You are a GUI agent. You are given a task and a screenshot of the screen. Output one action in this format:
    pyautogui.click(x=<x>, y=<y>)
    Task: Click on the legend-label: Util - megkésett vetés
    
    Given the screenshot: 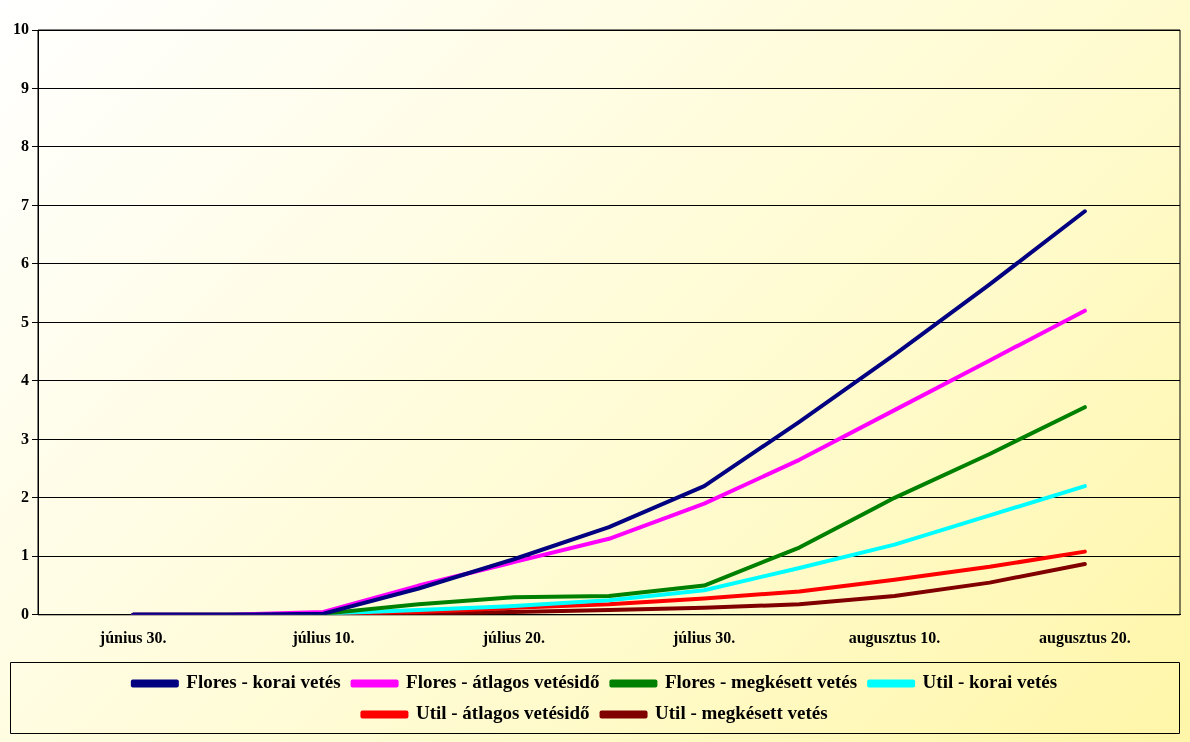 What is the action you would take?
    pyautogui.click(x=741, y=713)
    